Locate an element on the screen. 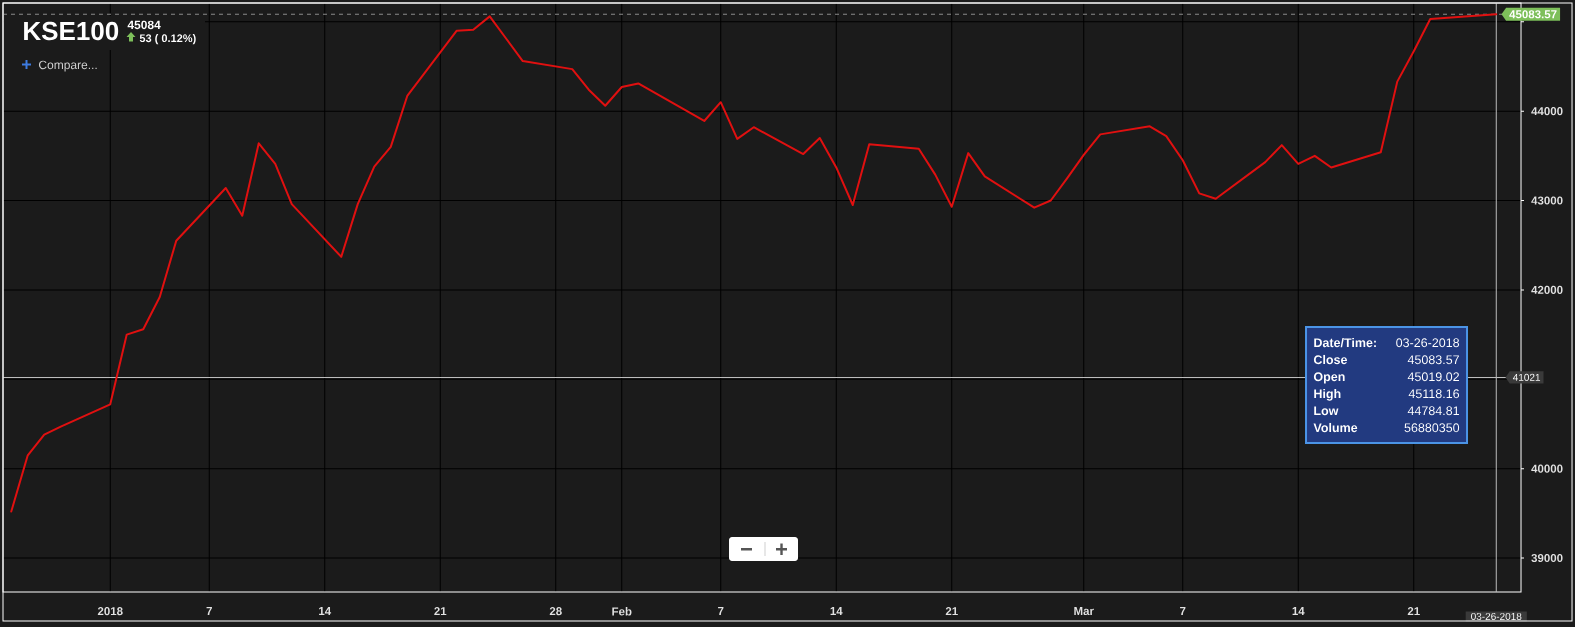  annotation: 45118.16 is located at coordinates (1434, 394).